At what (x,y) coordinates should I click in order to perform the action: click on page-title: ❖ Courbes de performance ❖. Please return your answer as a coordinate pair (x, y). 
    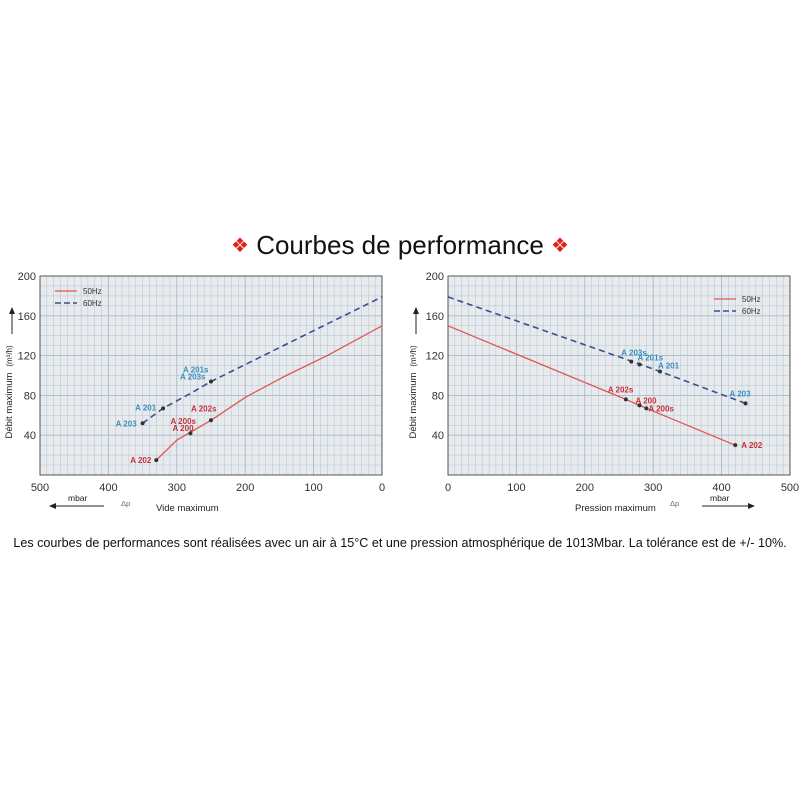
    Looking at the image, I should click on (400, 245).